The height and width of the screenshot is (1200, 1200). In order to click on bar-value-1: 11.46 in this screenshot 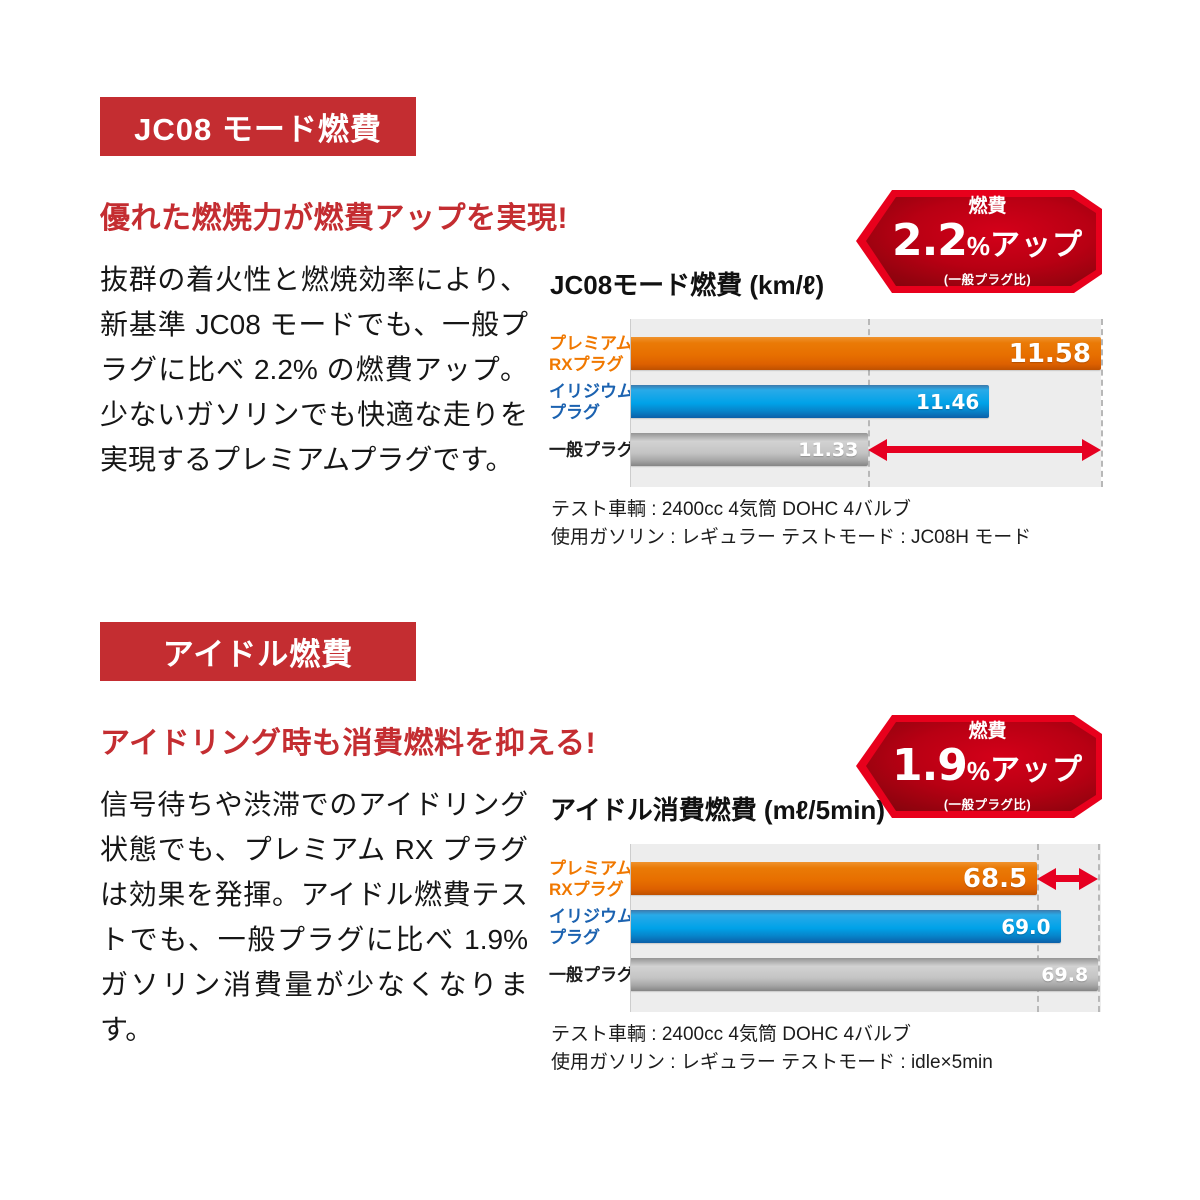, I will do `click(948, 401)`.